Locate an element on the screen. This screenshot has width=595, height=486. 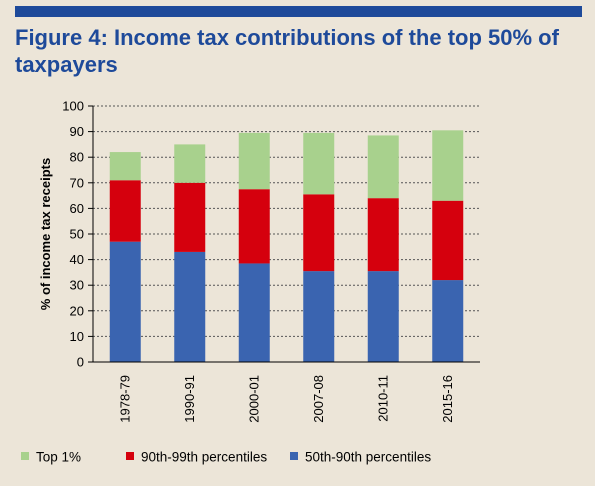
y-tick-label: 100 is located at coordinates (73, 106).